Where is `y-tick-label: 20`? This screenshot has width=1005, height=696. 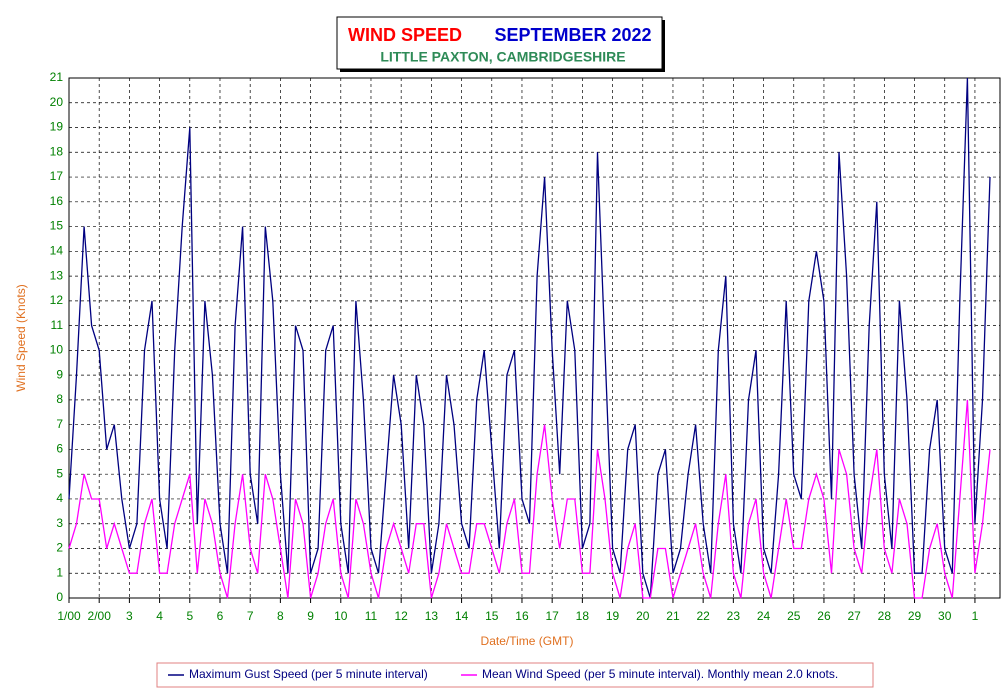
y-tick-label: 20 is located at coordinates (57, 102).